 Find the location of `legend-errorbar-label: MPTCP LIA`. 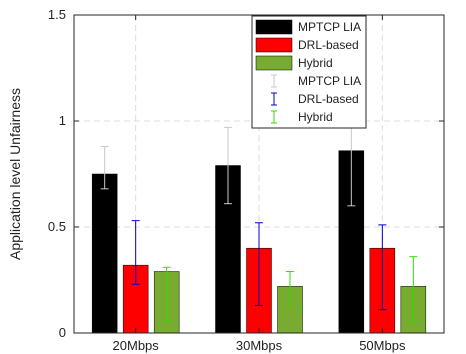

legend-errorbar-label: MPTCP LIA is located at coordinates (329, 81).